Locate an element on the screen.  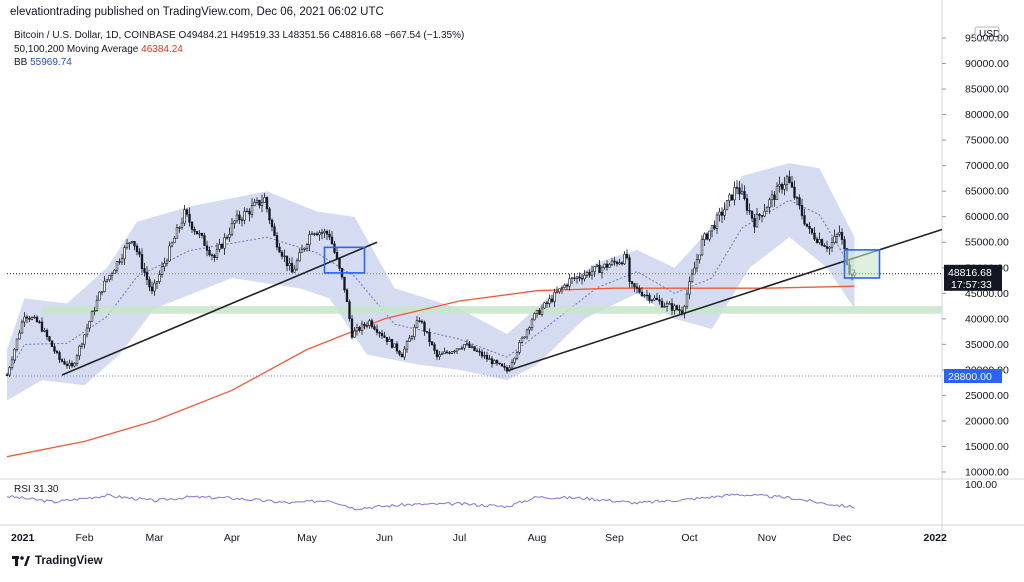
currency-label: USD is located at coordinates (989, 34).